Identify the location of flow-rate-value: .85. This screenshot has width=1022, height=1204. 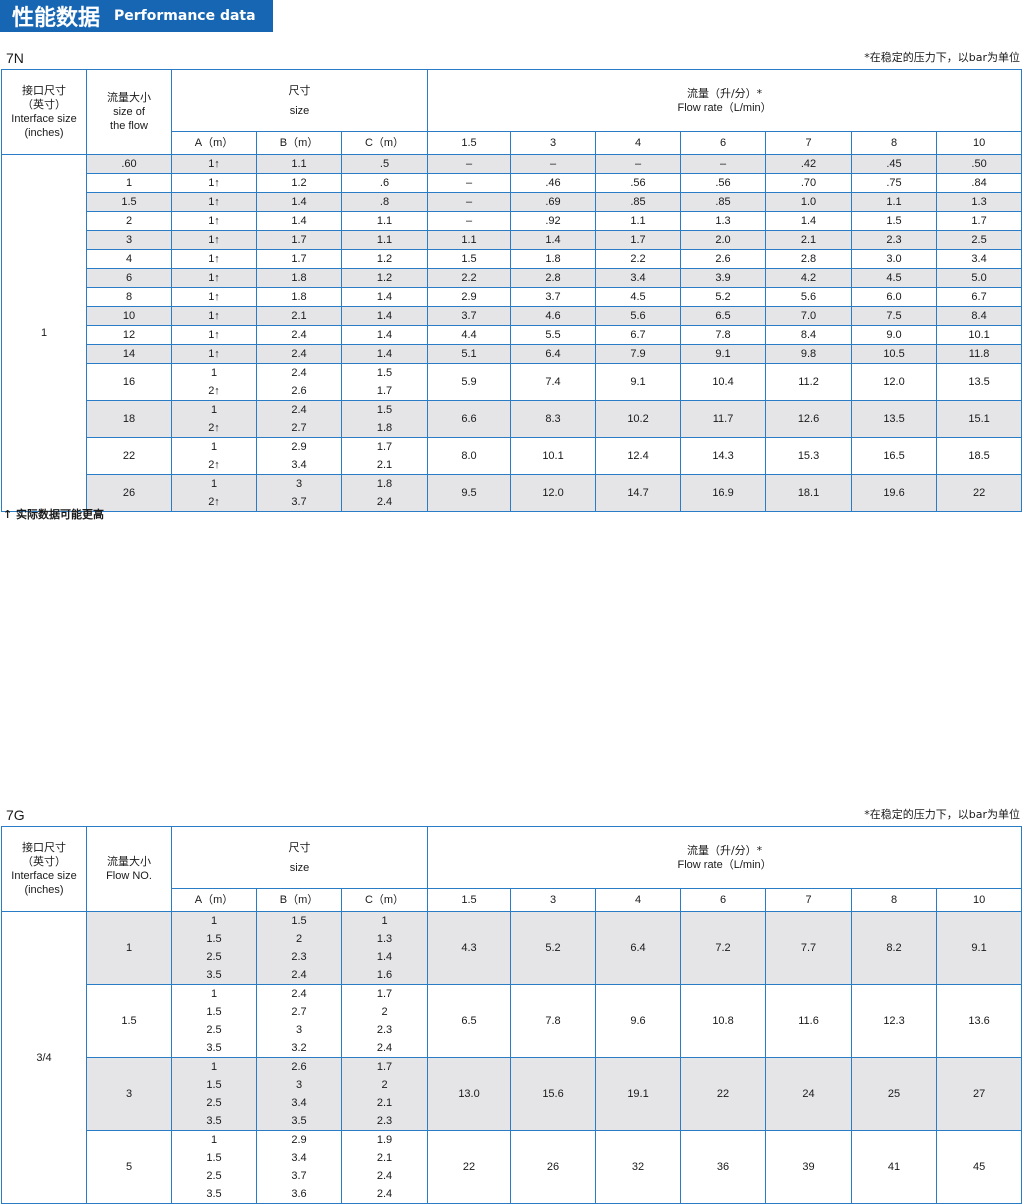
(638, 202).